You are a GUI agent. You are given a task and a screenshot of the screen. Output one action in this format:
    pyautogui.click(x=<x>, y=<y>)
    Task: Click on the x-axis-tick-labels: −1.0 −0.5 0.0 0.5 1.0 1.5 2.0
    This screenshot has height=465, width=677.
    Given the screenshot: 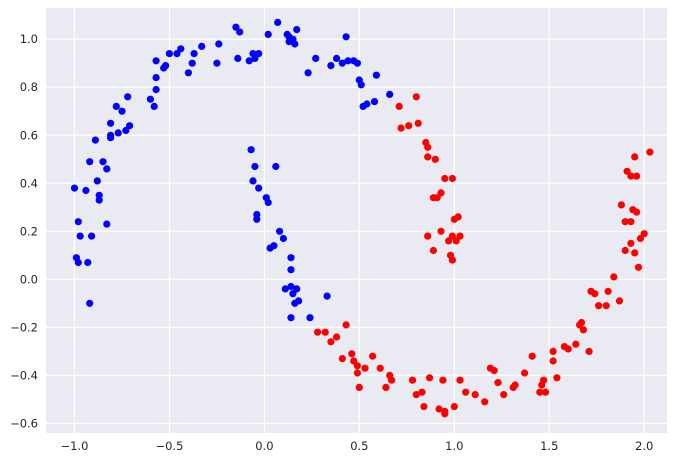 What is the action you would take?
    pyautogui.click(x=357, y=446)
    